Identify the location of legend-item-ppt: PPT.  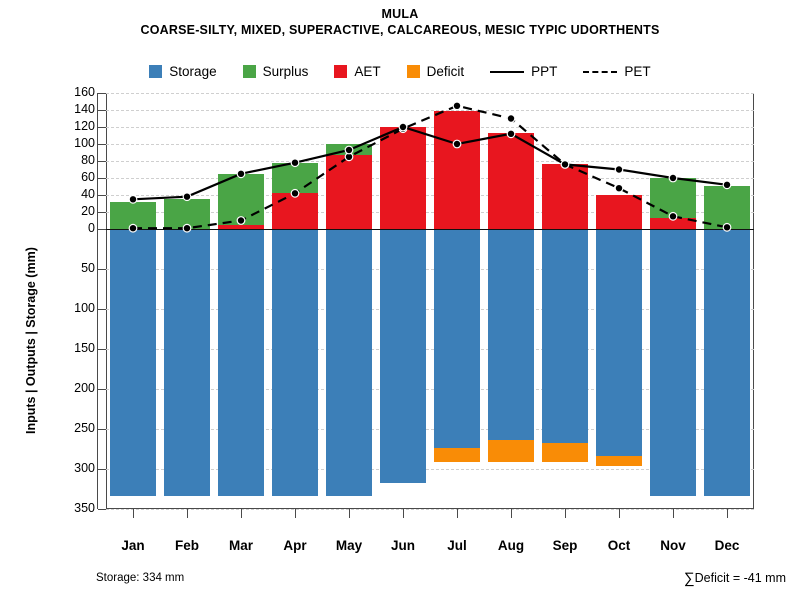
(523, 71).